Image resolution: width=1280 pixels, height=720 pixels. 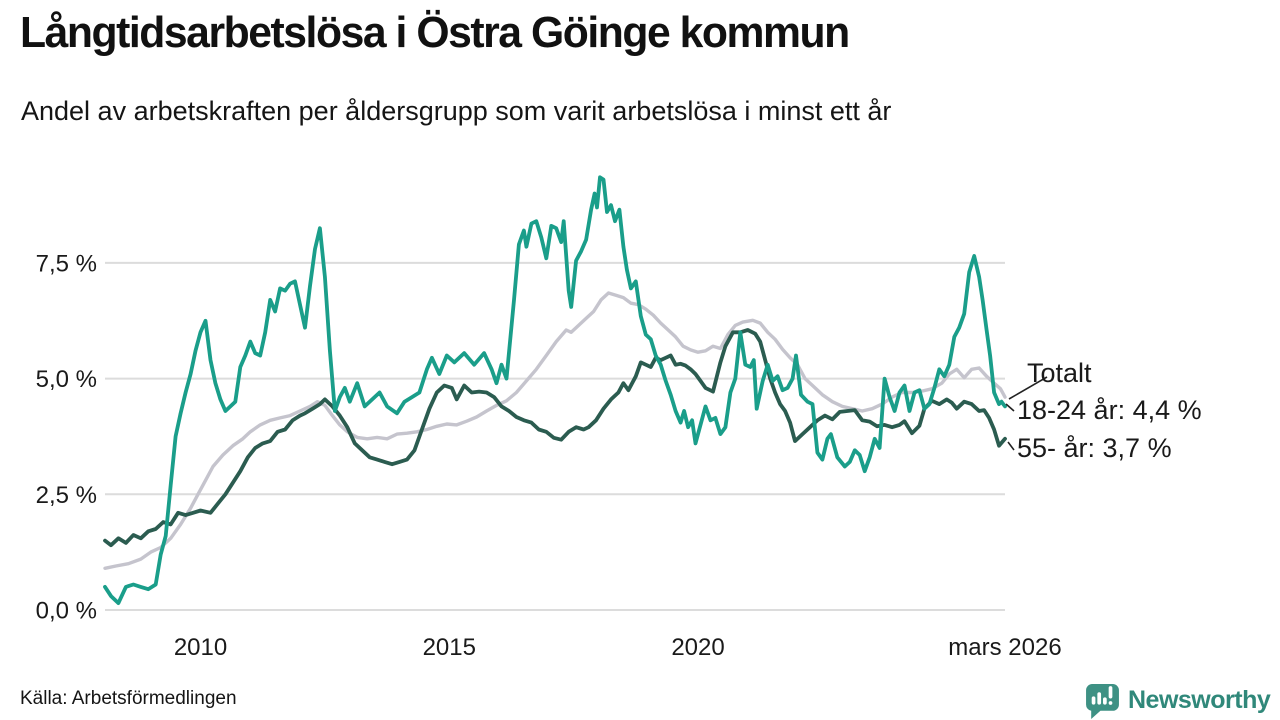 What do you see at coordinates (449, 647) in the screenshot?
I see `x-tick-label: 2015` at bounding box center [449, 647].